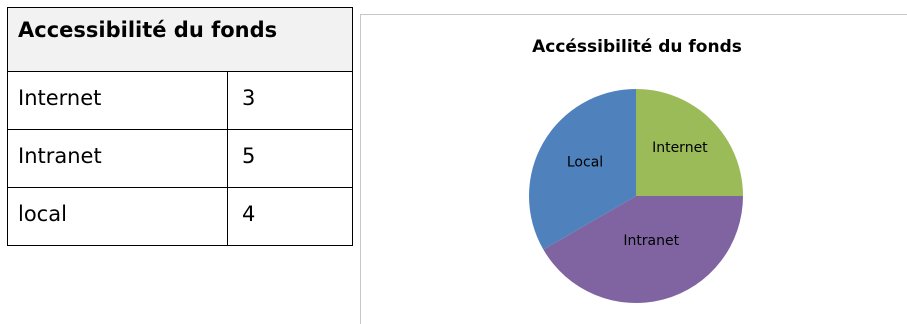 This screenshot has width=907, height=324. I want to click on row-value: 5, so click(290, 158).